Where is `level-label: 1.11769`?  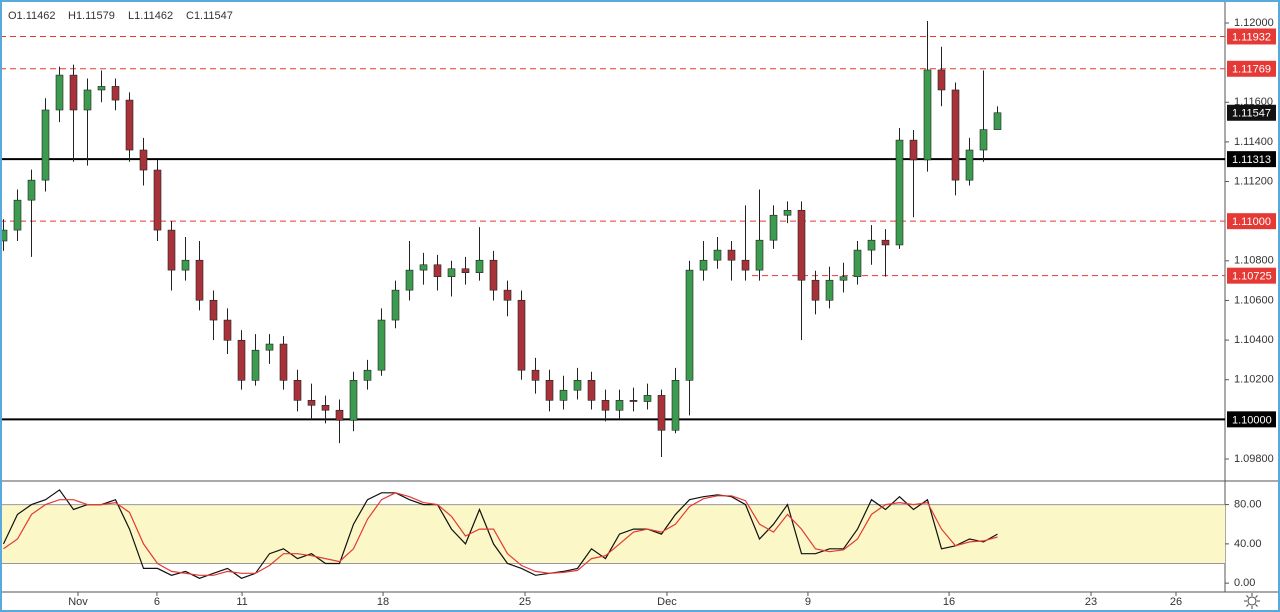 level-label: 1.11769 is located at coordinates (1251, 70).